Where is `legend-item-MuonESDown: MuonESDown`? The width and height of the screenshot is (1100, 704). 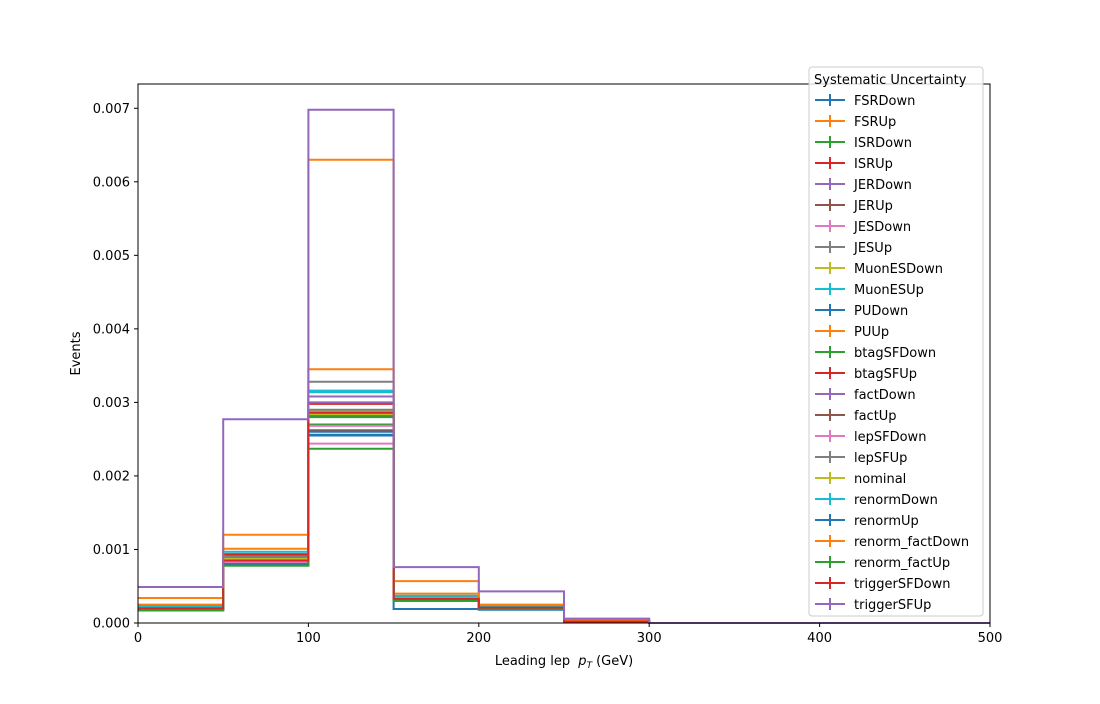 legend-item-MuonESDown: MuonESDown is located at coordinates (879, 269).